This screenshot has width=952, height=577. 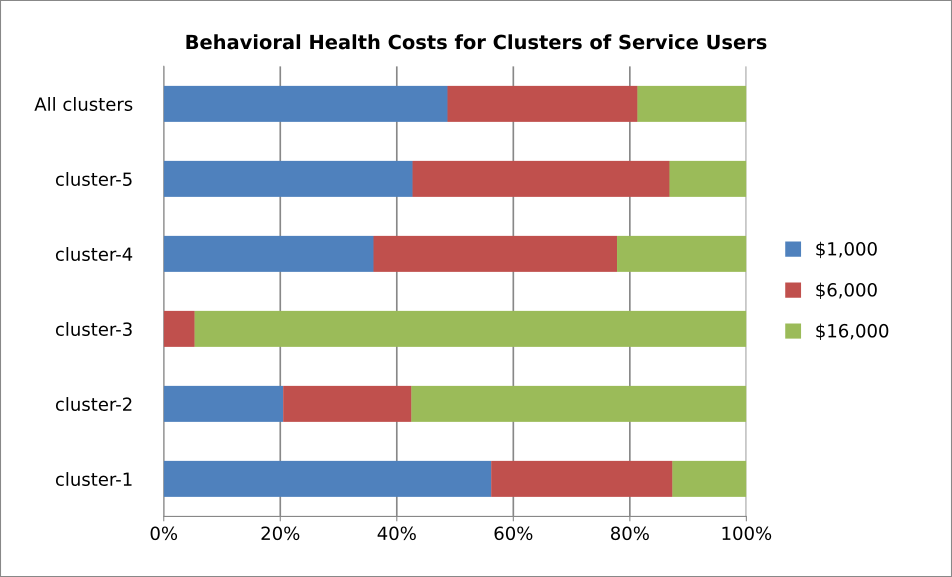 I want to click on y-tick-label: cluster-2, so click(x=94, y=404).